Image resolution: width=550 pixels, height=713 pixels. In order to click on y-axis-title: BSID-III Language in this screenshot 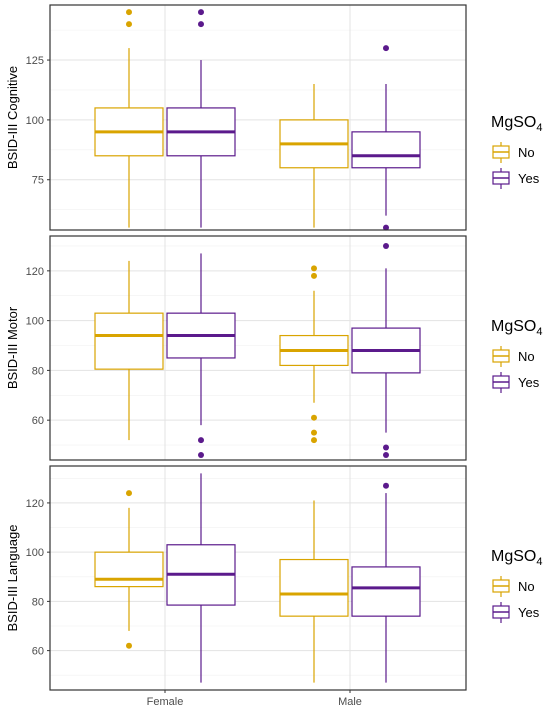, I will do `click(12, 578)`.